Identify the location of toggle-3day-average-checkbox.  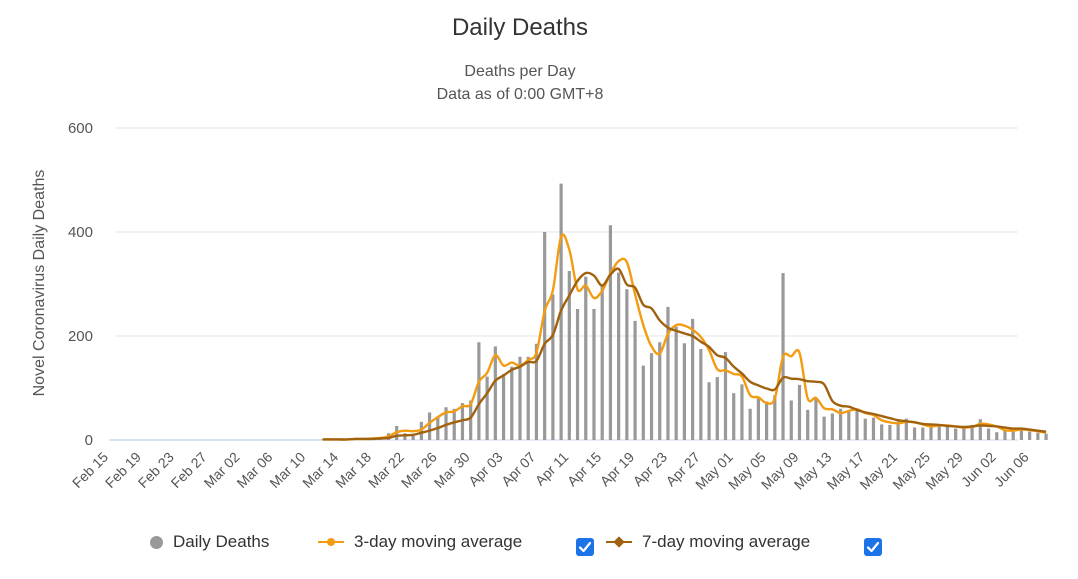
(585, 547).